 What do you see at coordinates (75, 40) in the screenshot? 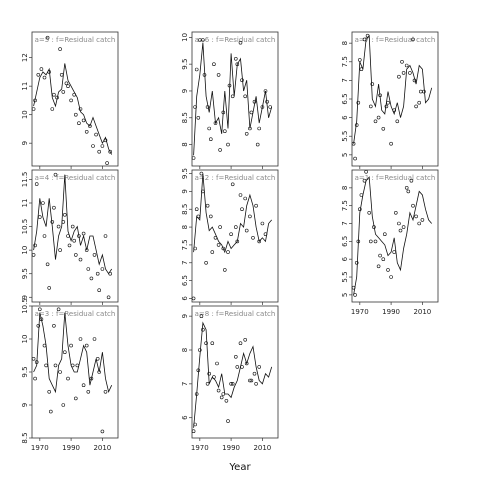
I see `panel-title: a=5 : f=Residual catch` at bounding box center [75, 40].